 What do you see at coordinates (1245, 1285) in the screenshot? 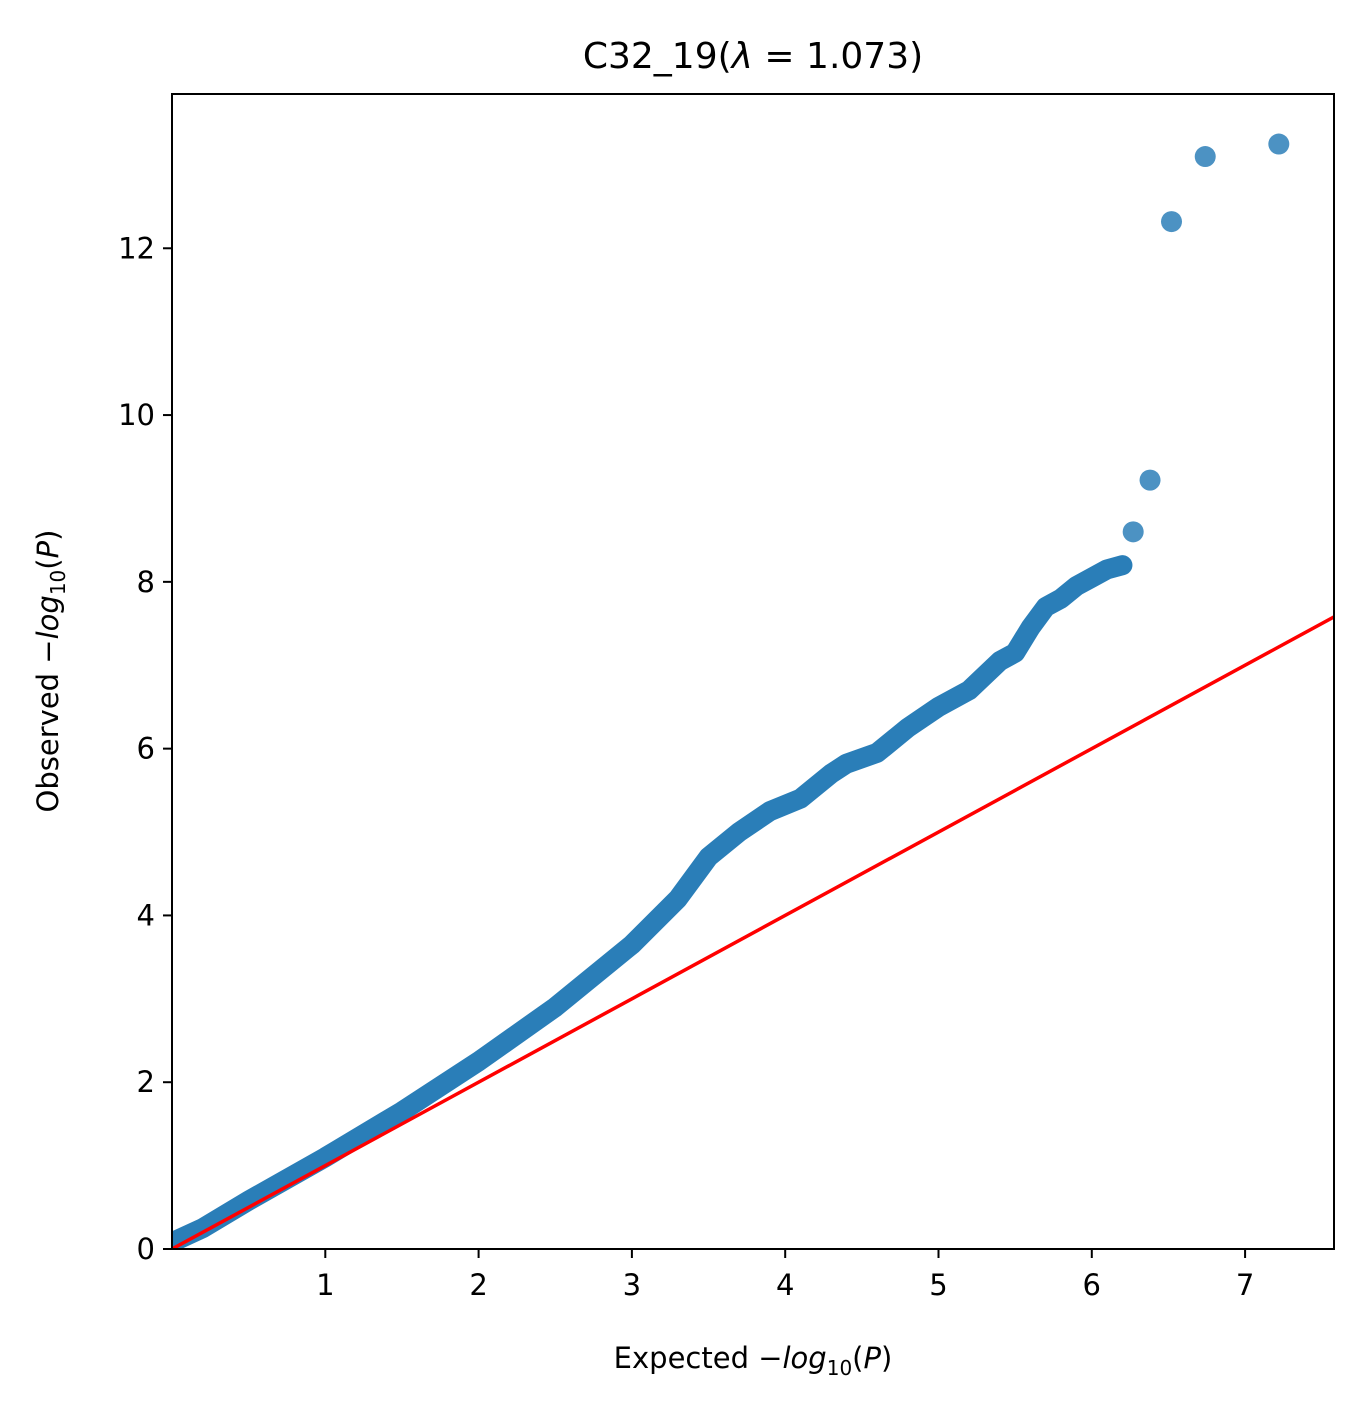
I see `x-tick-label: 7` at bounding box center [1245, 1285].